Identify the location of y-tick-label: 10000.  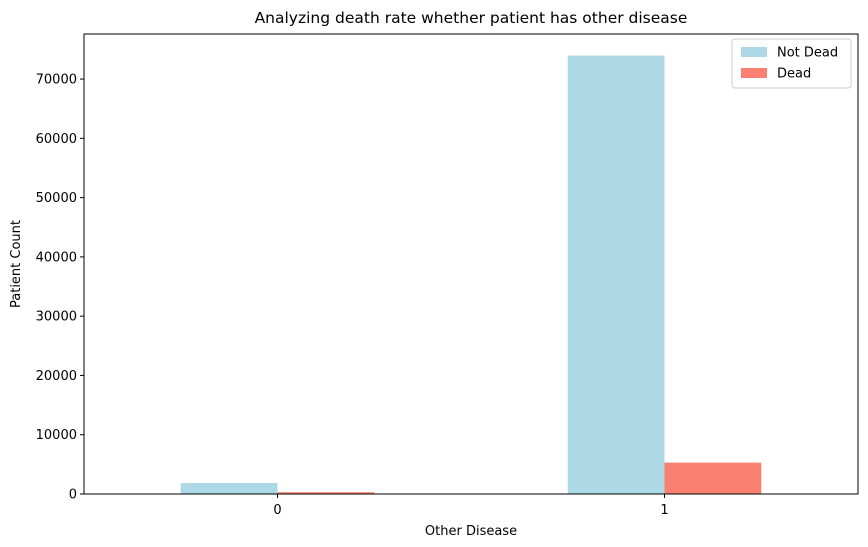
(56, 435).